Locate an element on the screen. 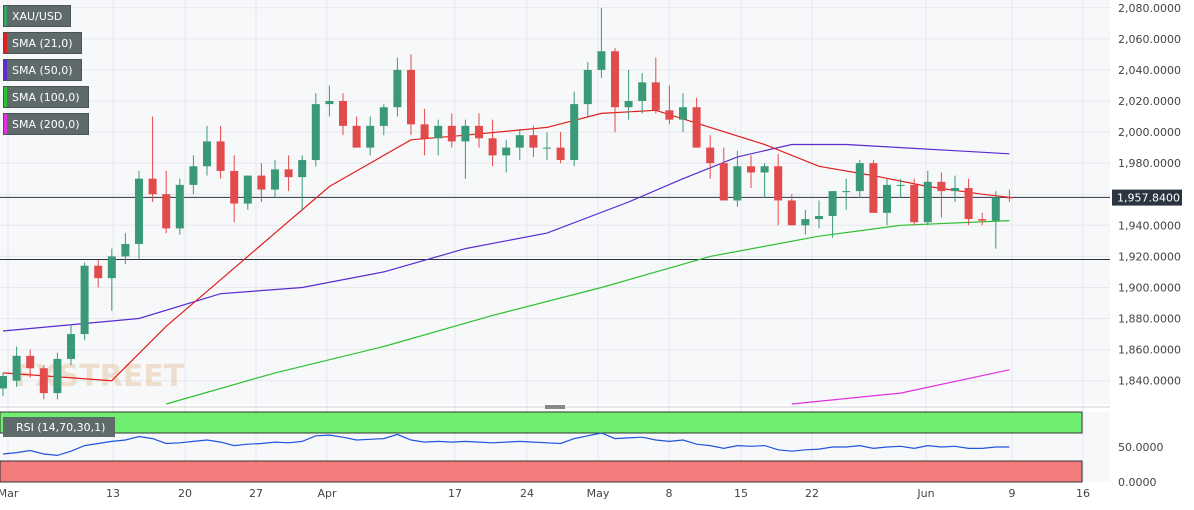  rsi-line is located at coordinates (506, 444).